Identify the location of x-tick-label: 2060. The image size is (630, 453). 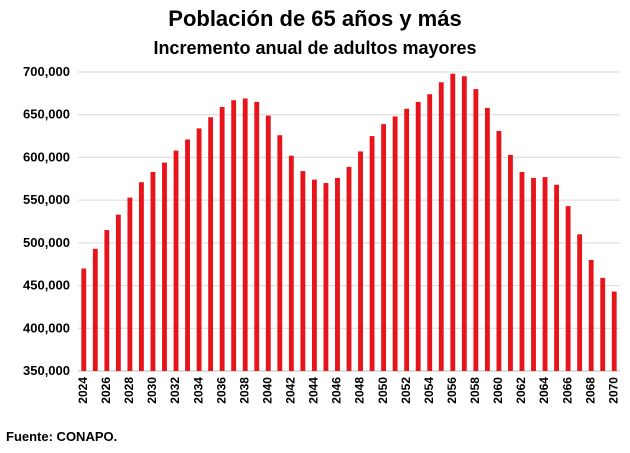
(498, 390).